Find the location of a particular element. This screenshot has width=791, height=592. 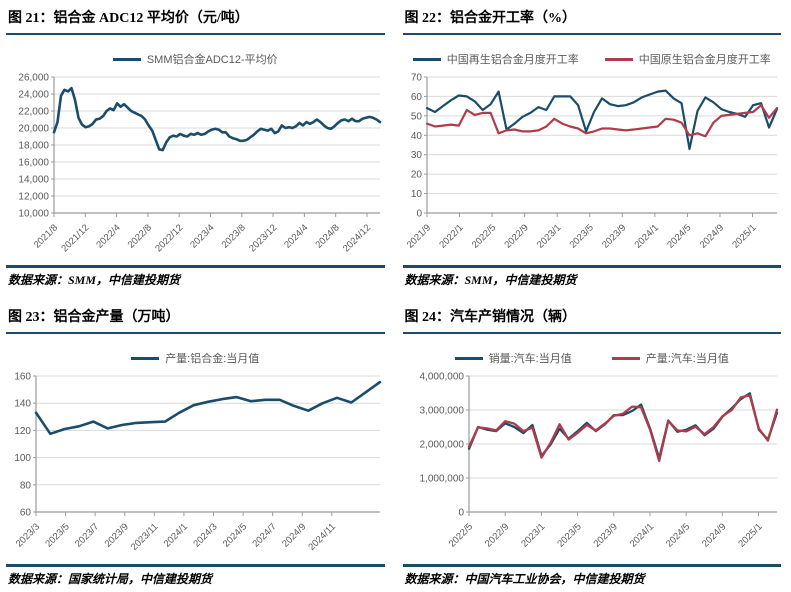

y-axis-tick-label: 20,000 is located at coordinates (33, 129).